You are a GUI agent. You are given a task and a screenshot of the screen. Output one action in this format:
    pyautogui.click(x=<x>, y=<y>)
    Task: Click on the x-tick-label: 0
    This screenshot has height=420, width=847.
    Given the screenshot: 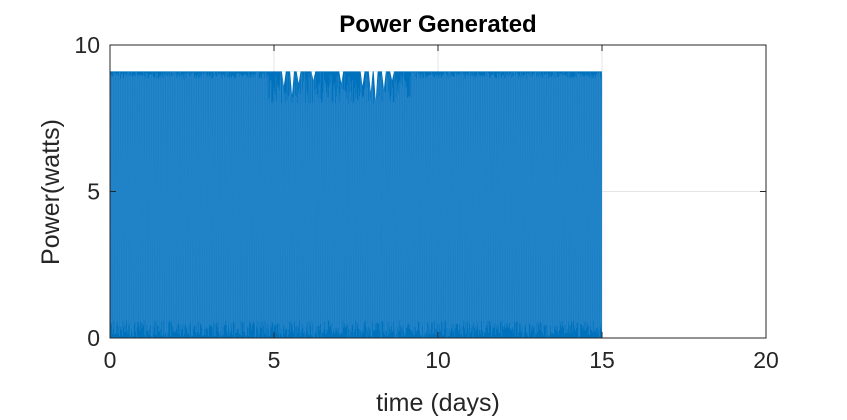 What is the action you would take?
    pyautogui.click(x=110, y=360)
    